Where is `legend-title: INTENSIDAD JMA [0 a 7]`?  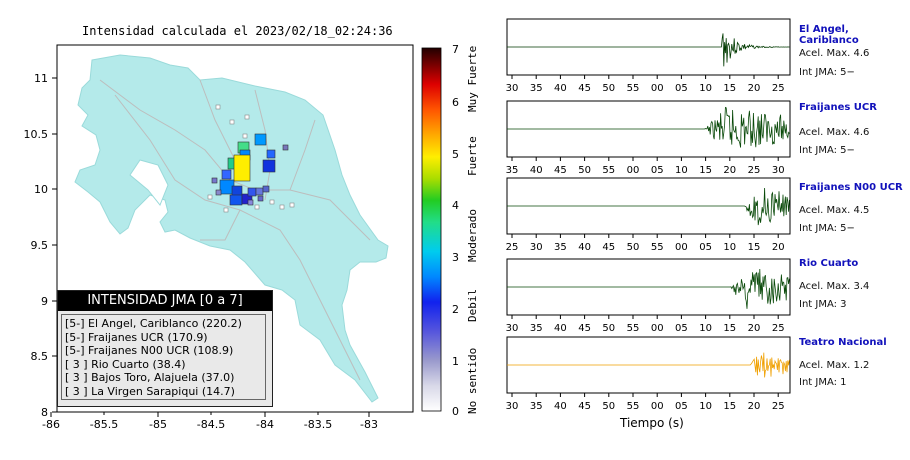
legend-title: INTENSIDAD JMA [0 a 7] is located at coordinates (165, 301).